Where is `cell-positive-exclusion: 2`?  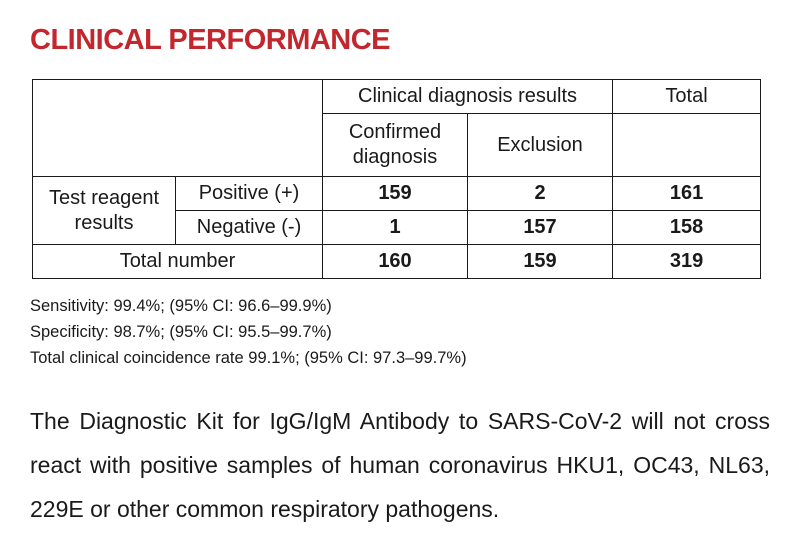 cell-positive-exclusion: 2 is located at coordinates (540, 193).